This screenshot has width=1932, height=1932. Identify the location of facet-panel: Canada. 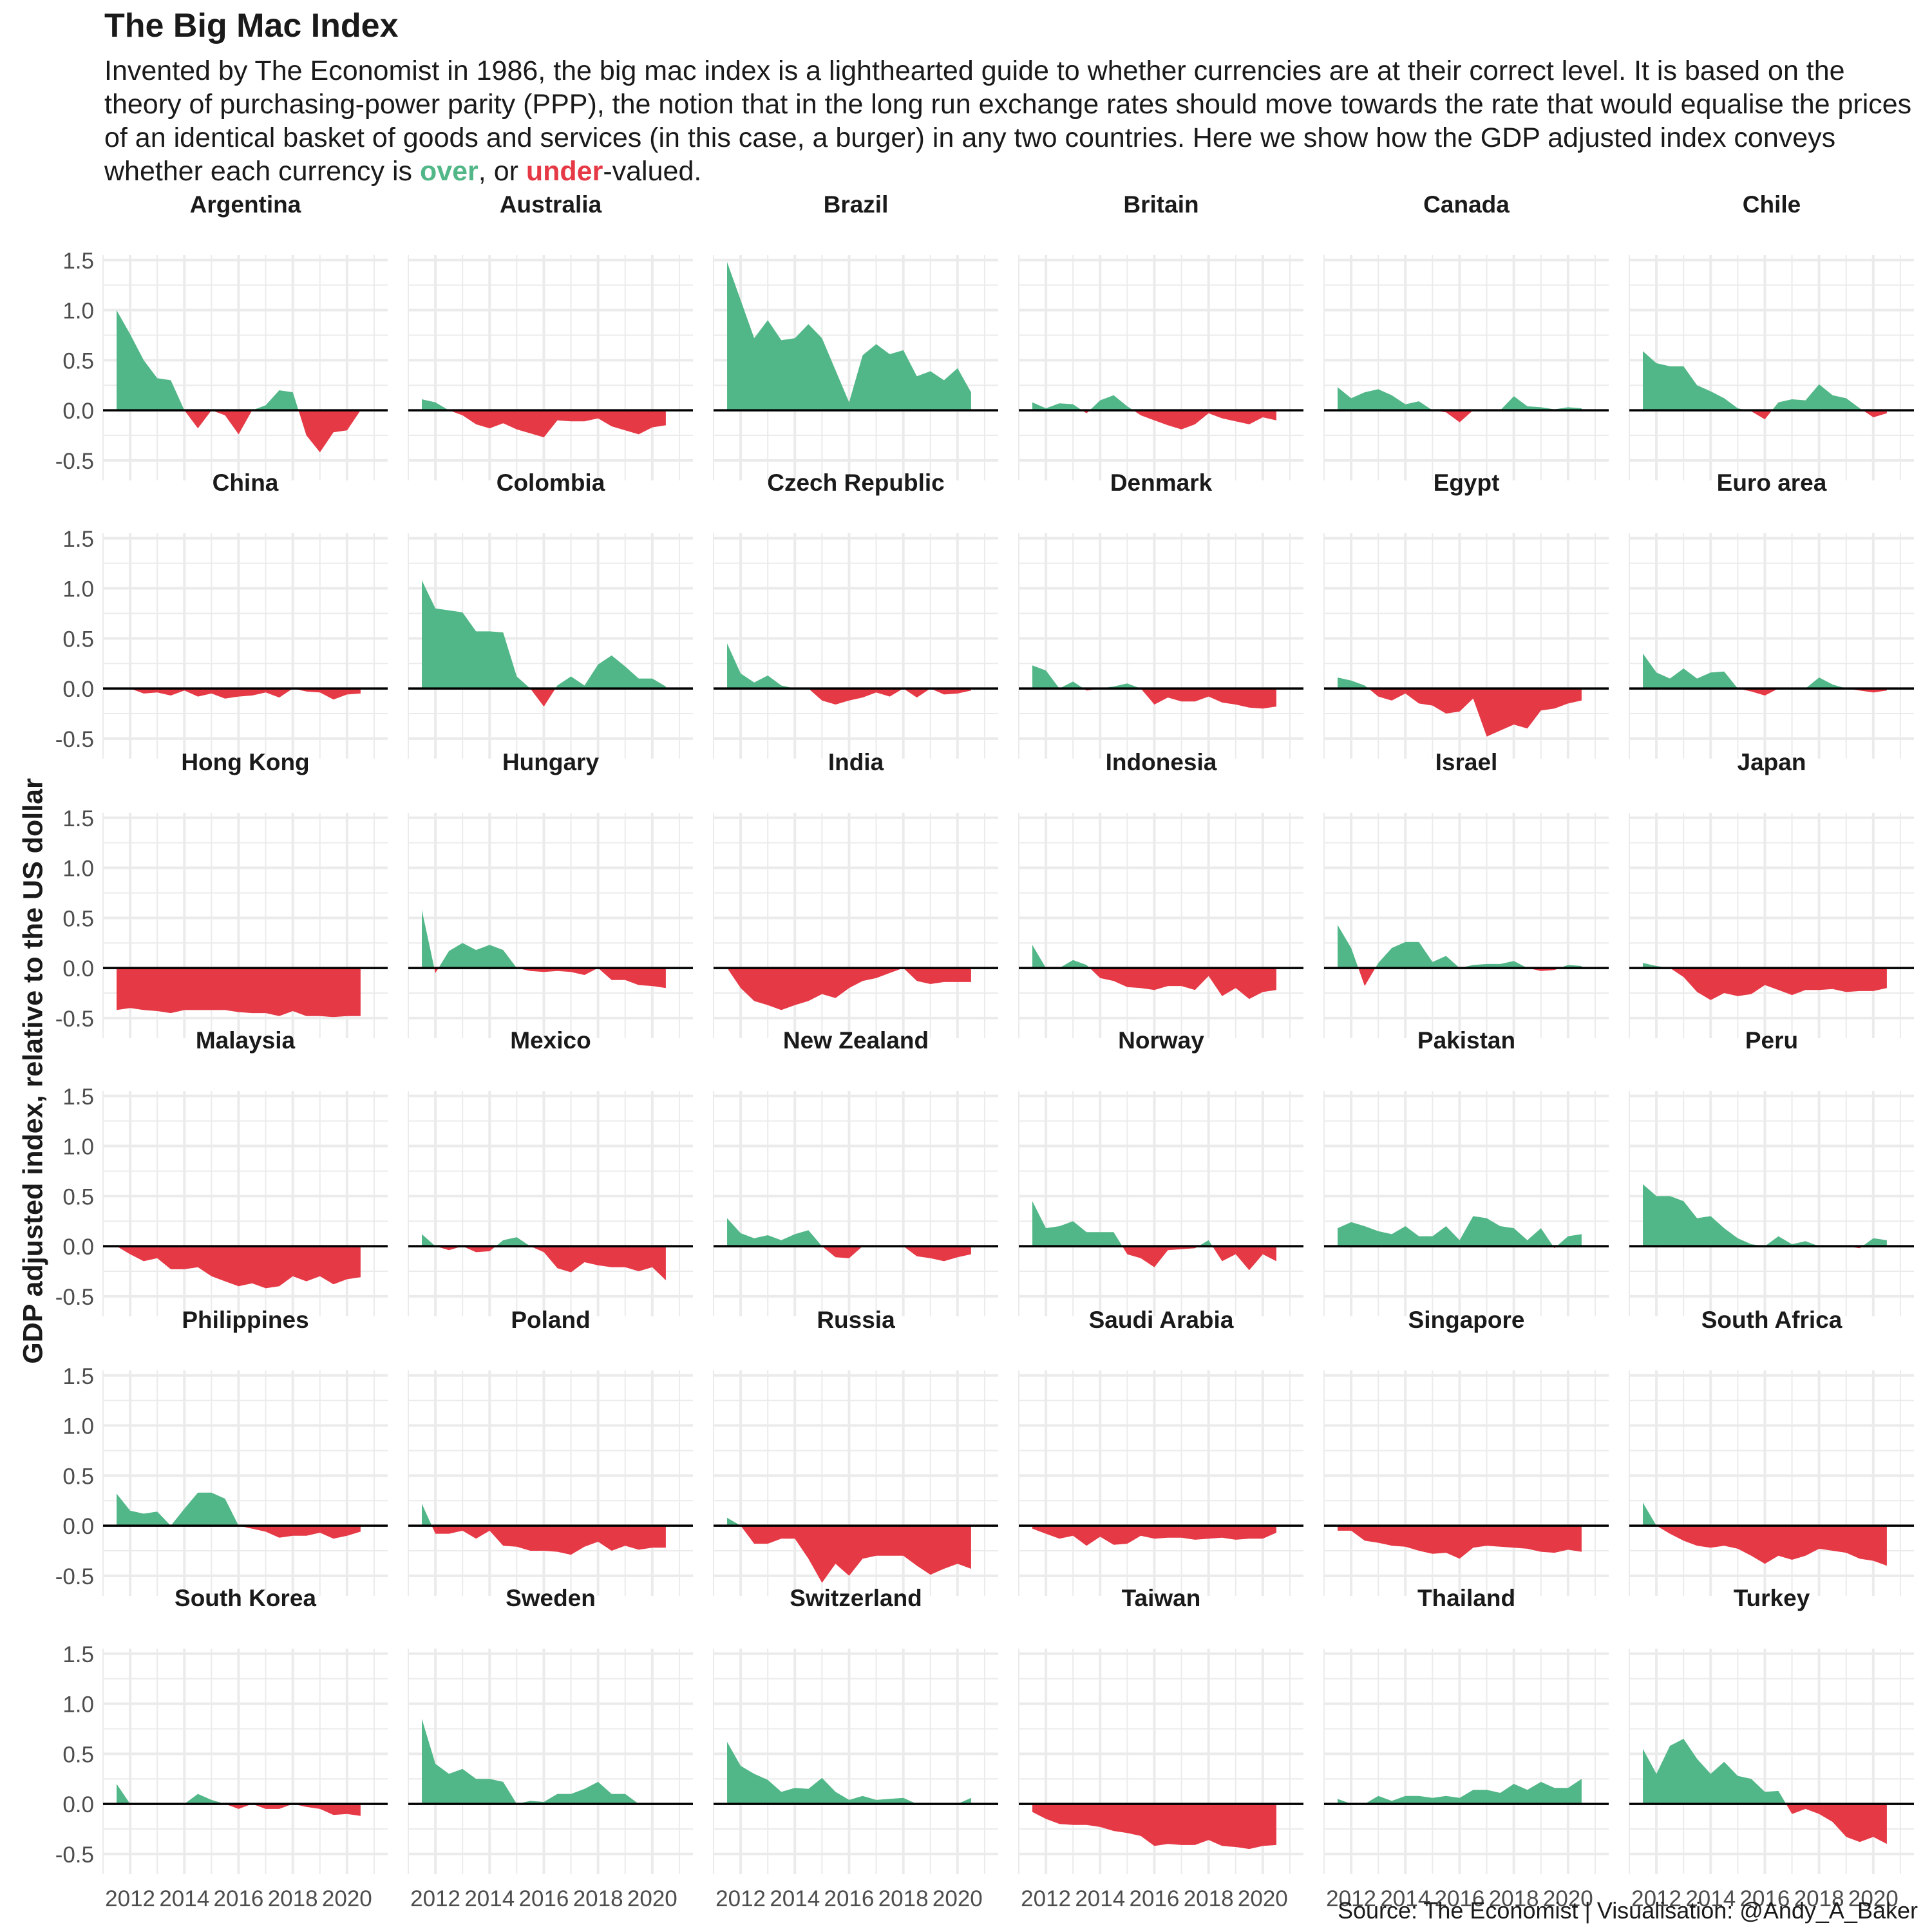
(1466, 335).